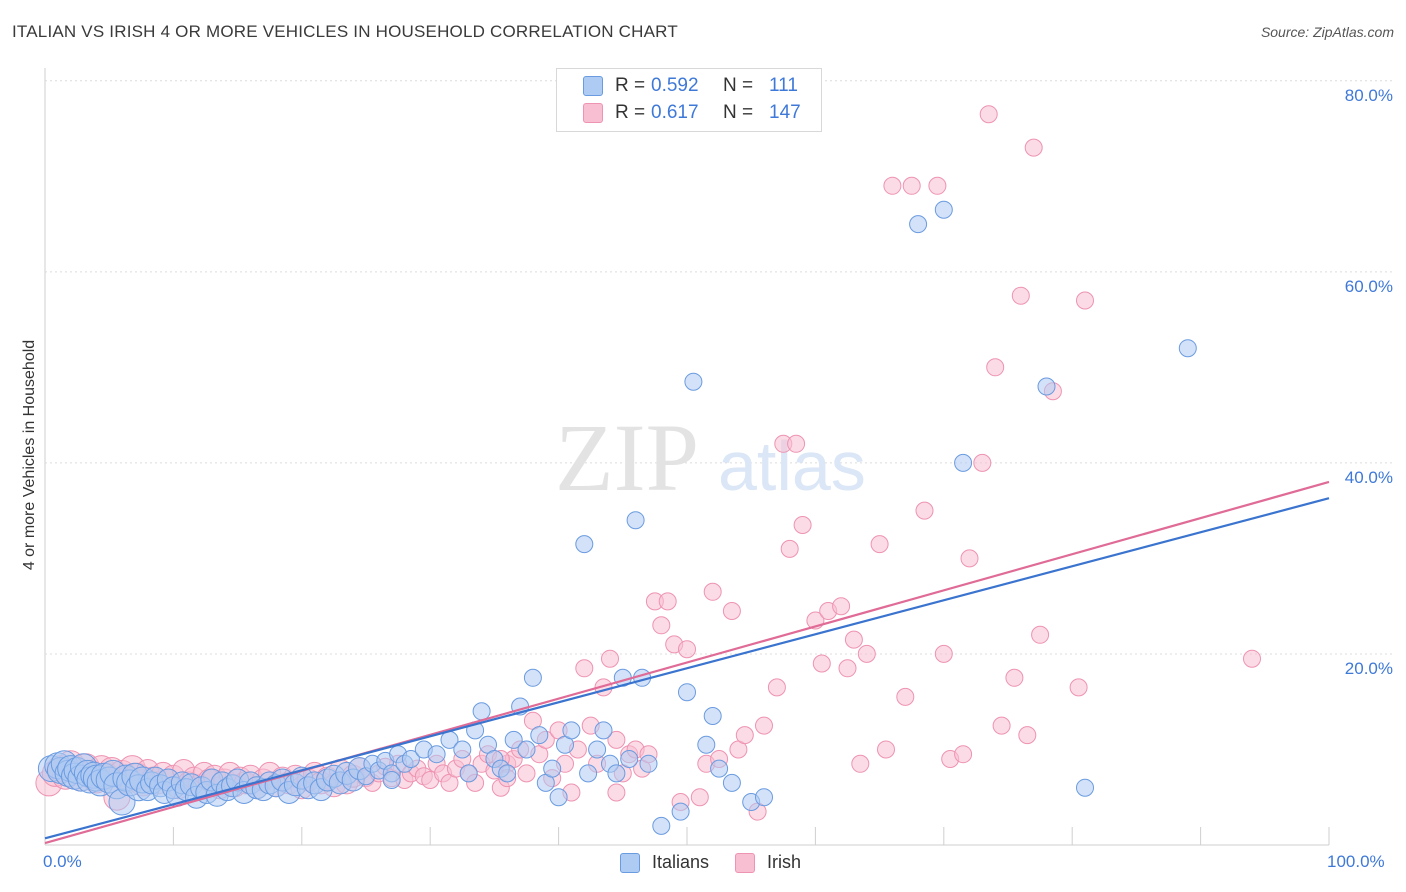  What do you see at coordinates (745, 862) in the screenshot?
I see `irish-legend-swatch` at bounding box center [745, 862].